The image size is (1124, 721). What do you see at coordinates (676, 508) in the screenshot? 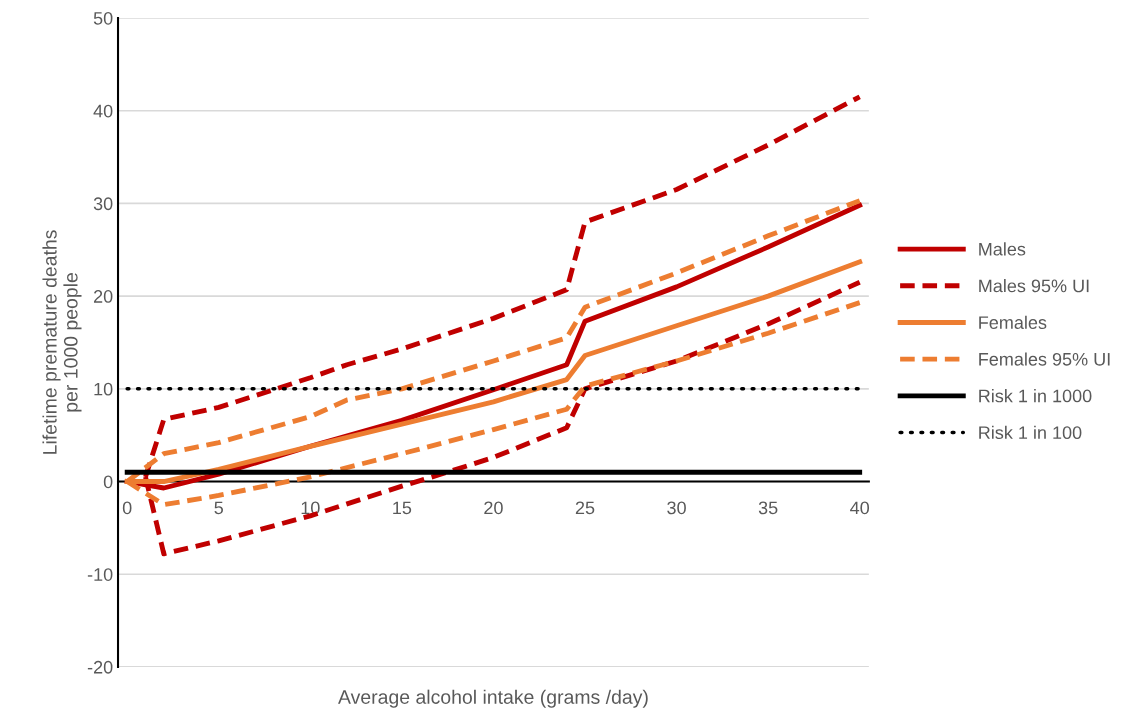
I see `x-tick-label: 30` at bounding box center [676, 508].